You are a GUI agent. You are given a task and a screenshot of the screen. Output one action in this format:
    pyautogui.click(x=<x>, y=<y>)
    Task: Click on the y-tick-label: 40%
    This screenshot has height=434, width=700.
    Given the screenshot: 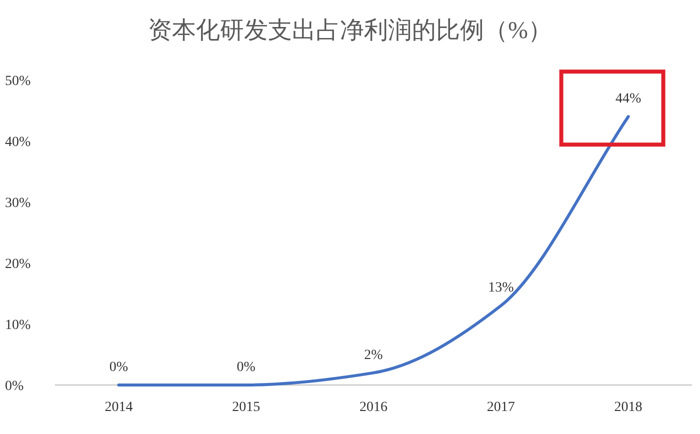 What is the action you would take?
    pyautogui.click(x=18, y=142)
    